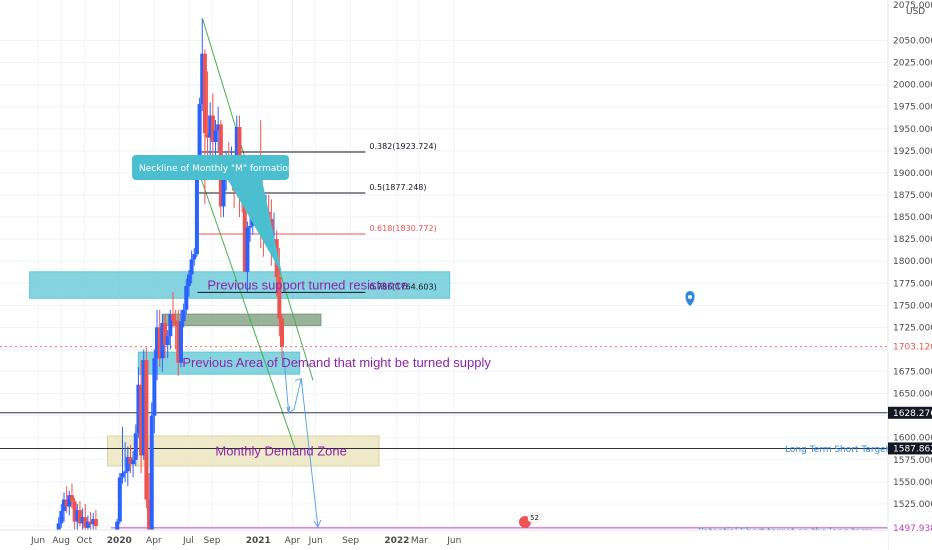  Describe the element at coordinates (210, 167) in the screenshot. I see `callout-box` at that location.